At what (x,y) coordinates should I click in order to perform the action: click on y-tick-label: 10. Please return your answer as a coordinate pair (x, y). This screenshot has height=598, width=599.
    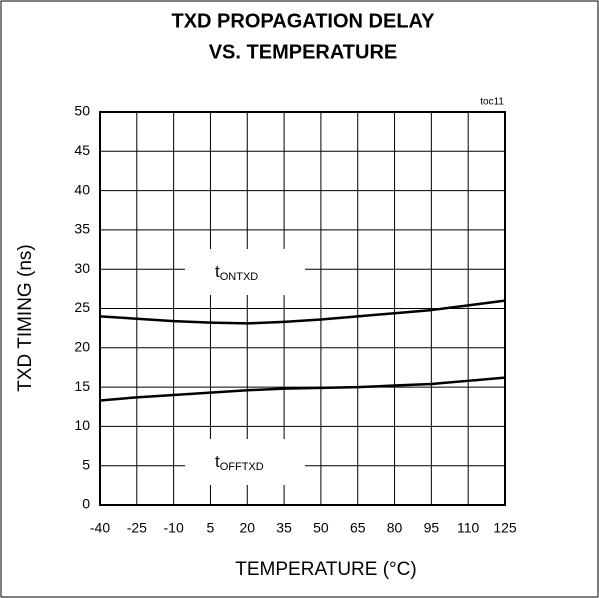
    Looking at the image, I should click on (82, 425).